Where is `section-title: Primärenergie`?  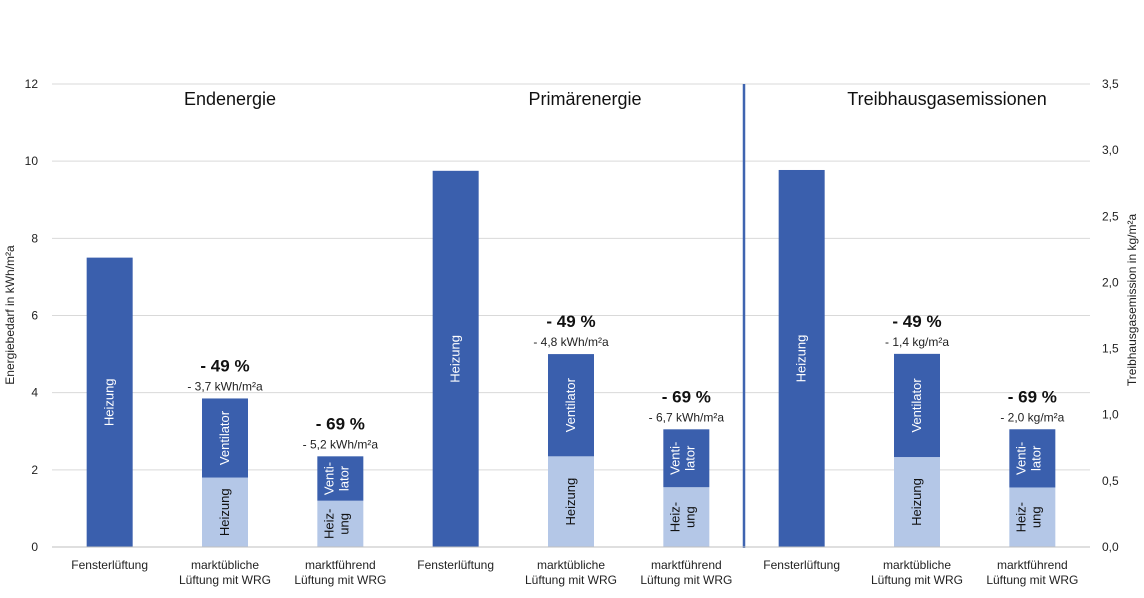
section-title: Primärenergie is located at coordinates (584, 99).